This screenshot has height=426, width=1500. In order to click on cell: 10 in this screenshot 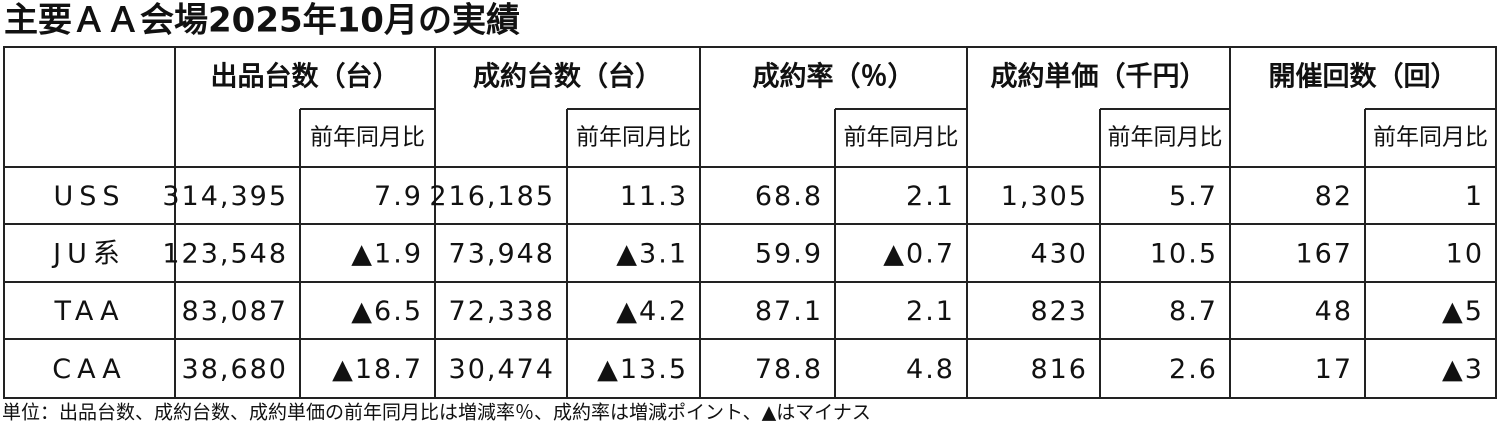, I will do `click(1465, 254)`.